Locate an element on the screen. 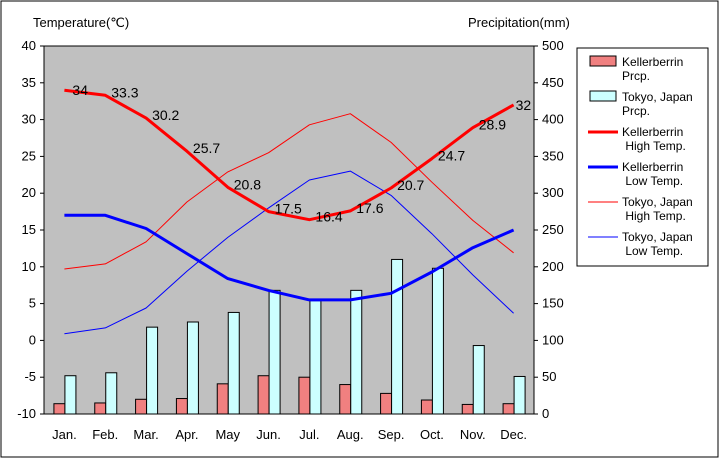 The image size is (720, 460). right-tick-label: 500 is located at coordinates (553, 45).